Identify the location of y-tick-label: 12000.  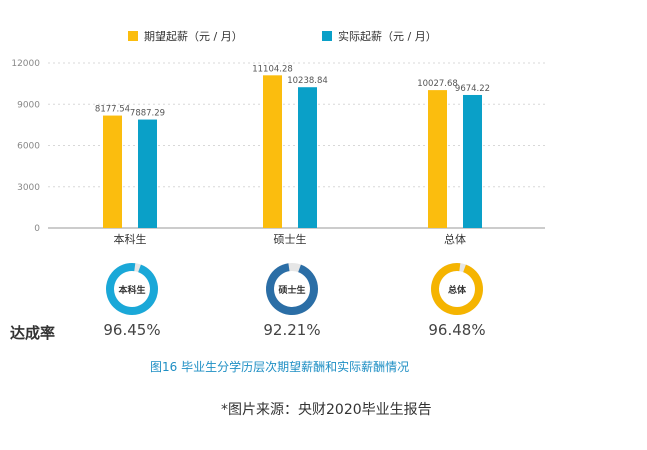
(25, 64).